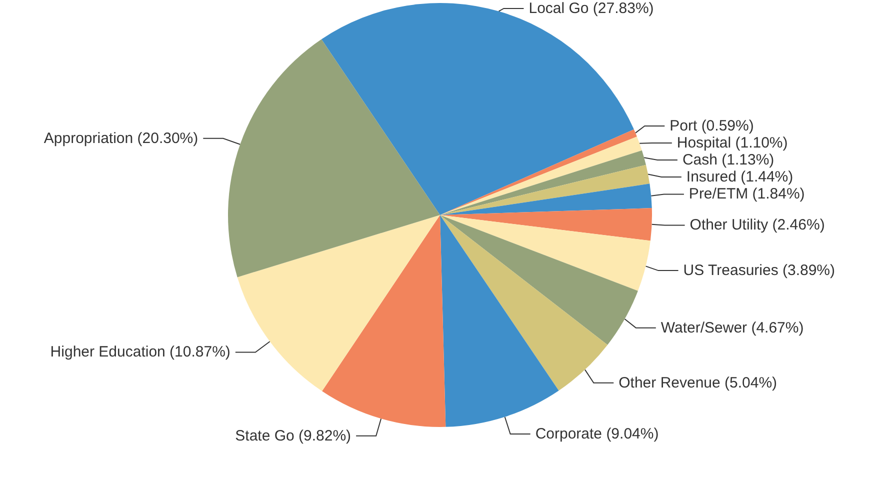  I want to click on slice-label: State Go (9.82%), so click(293, 435).